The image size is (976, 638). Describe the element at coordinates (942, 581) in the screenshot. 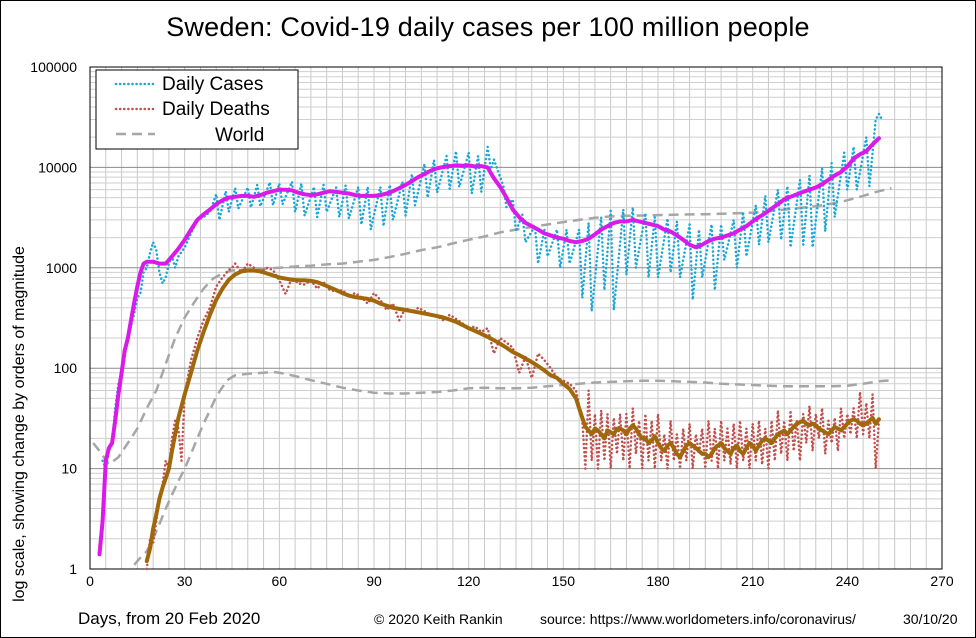

I see `x-tick-label: 270` at that location.